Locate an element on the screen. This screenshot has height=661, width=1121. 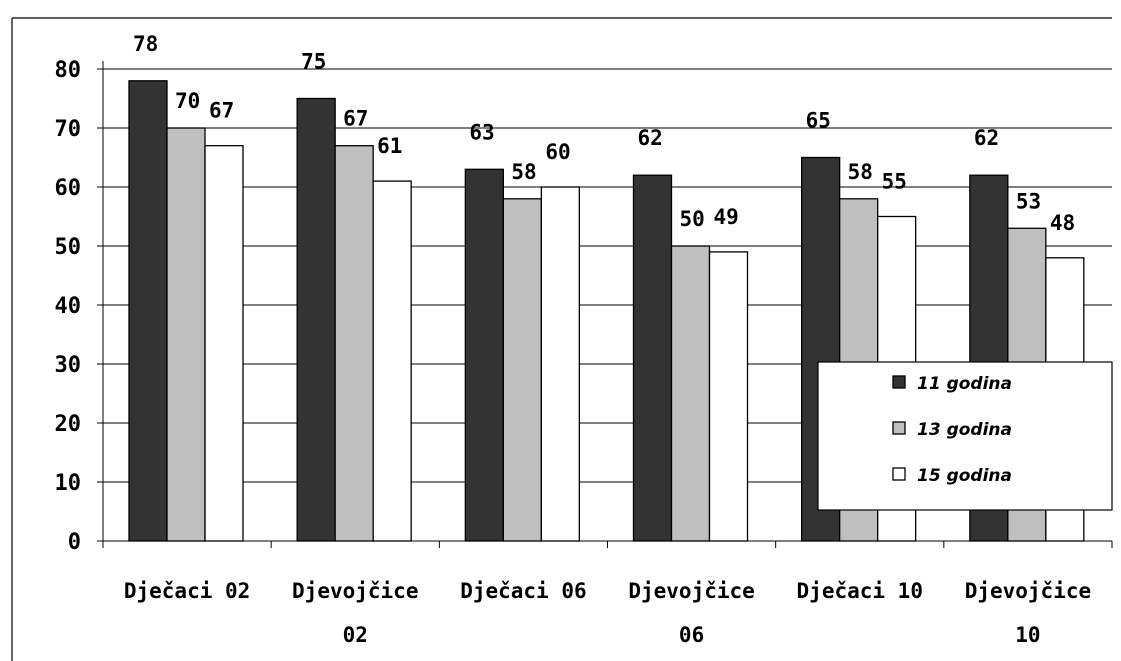
x-category-label: Dječaci 10 is located at coordinates (860, 591).